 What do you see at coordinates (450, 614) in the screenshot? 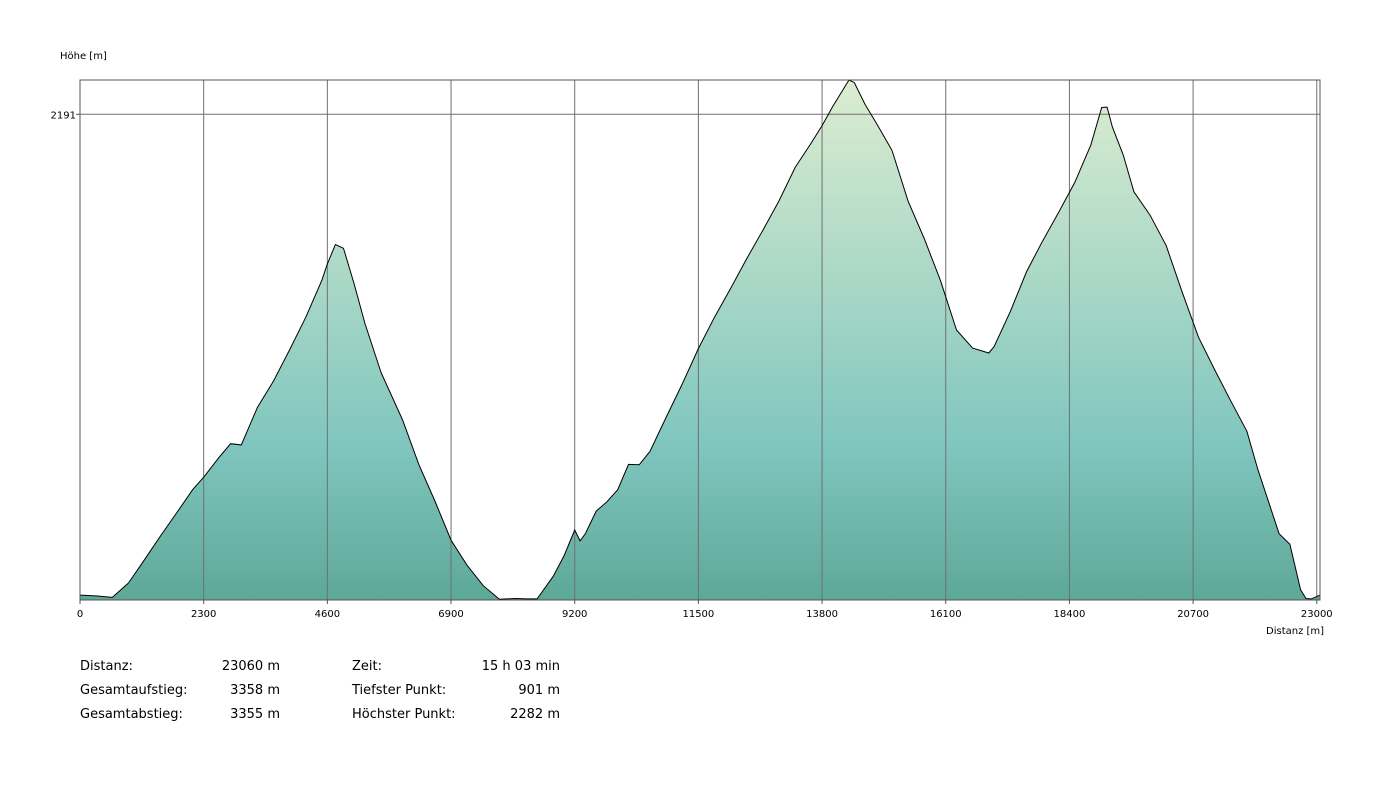
I see `x-tick-label: 6900` at bounding box center [450, 614].